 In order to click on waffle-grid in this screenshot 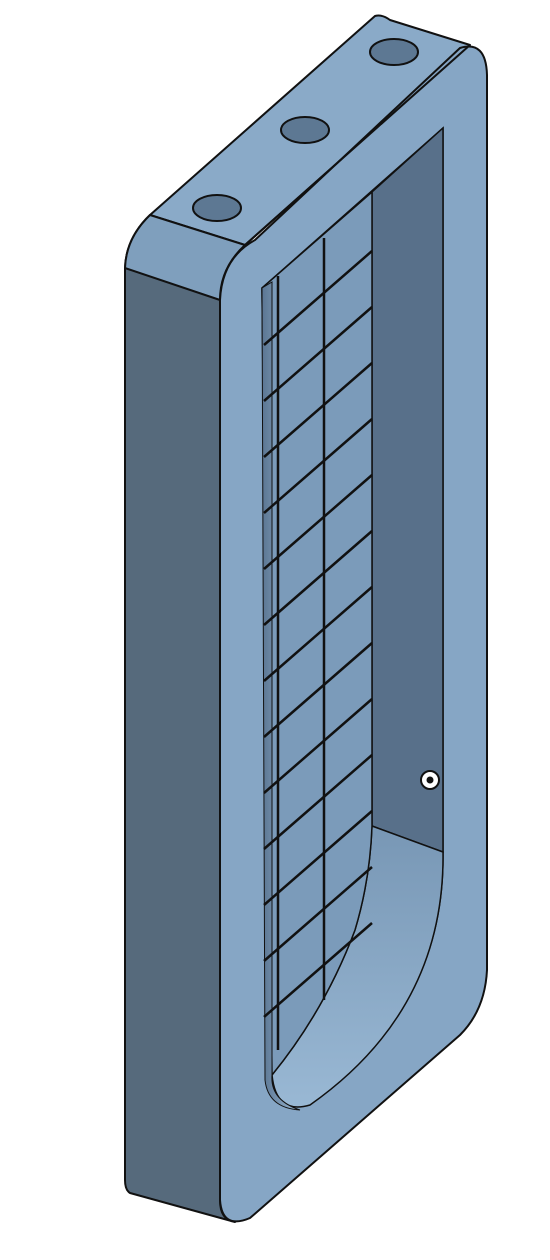, I will do `click(318, 644)`.